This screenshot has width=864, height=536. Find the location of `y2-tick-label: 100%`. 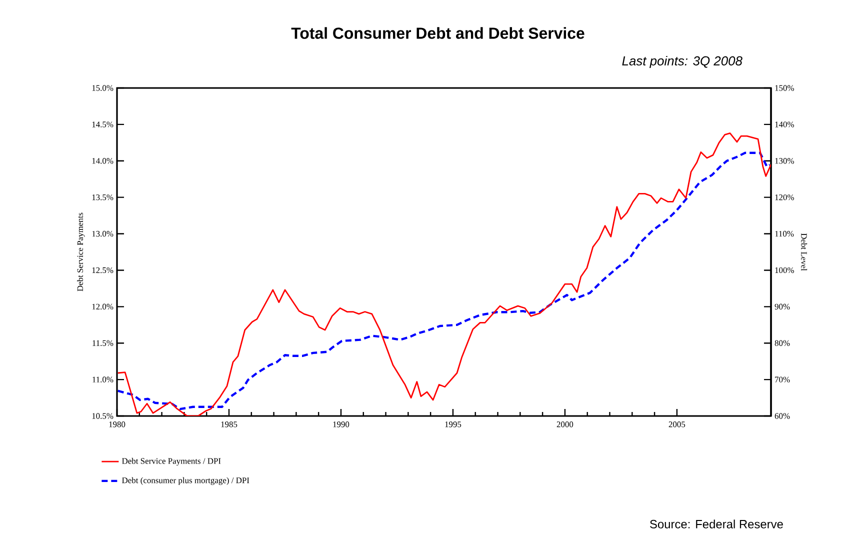

y2-tick-label: 100% is located at coordinates (784, 270).